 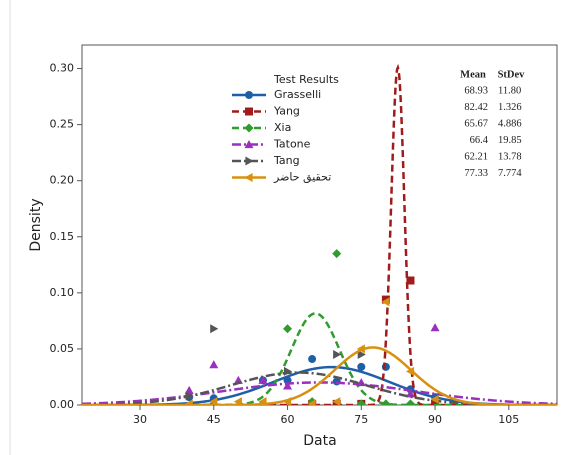 I want to click on legend-label: Yang, so click(x=286, y=111).